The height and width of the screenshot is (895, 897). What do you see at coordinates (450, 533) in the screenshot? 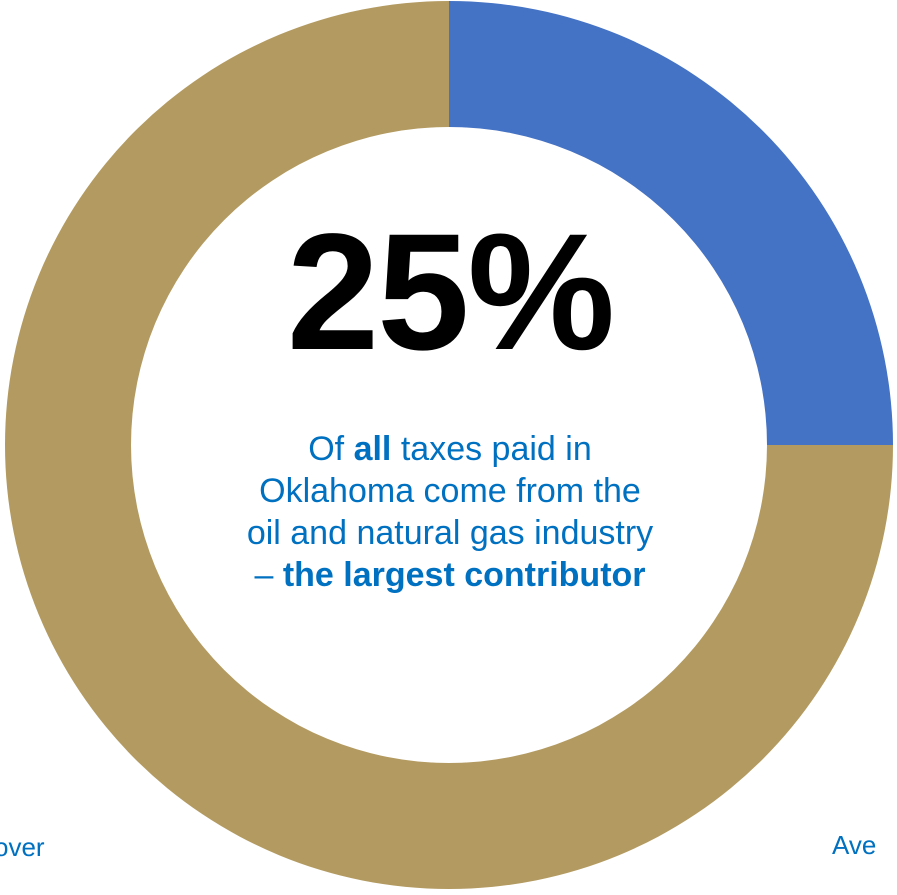
I see `description-line-3: oil and natural gas industry` at bounding box center [450, 533].